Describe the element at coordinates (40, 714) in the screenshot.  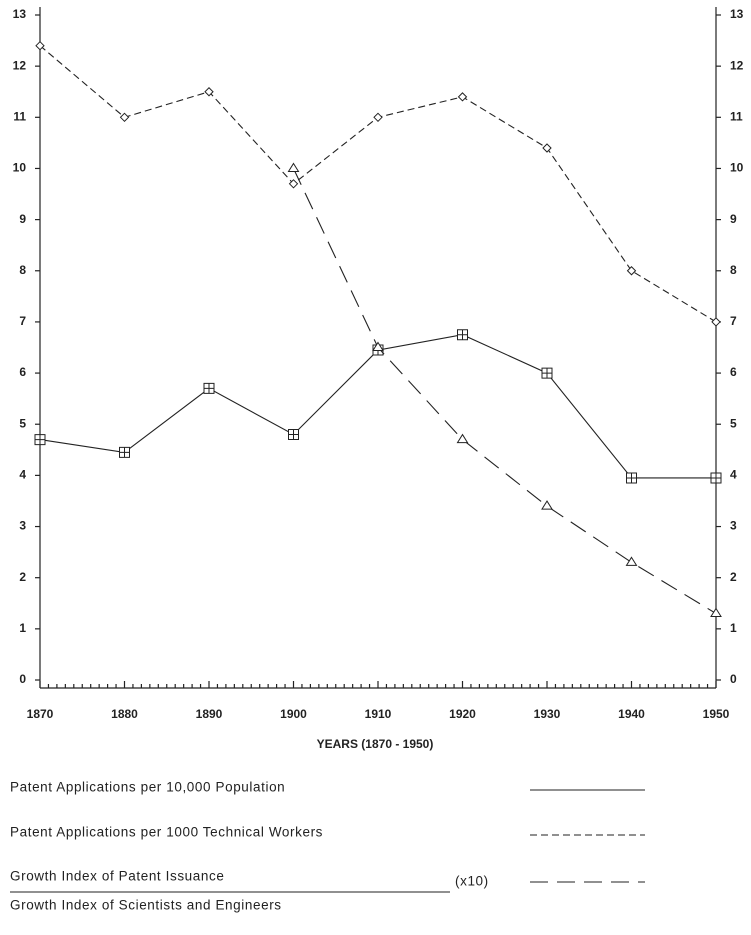
I see `x-tick-label: 1870` at that location.